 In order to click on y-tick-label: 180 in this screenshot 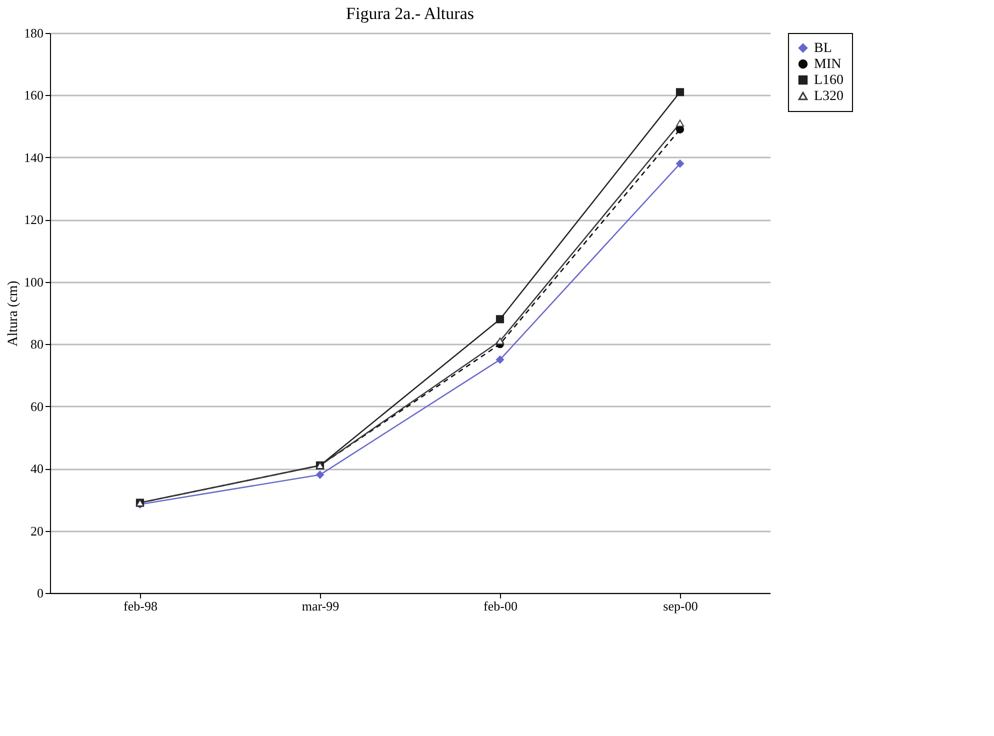, I will do `click(34, 33)`.